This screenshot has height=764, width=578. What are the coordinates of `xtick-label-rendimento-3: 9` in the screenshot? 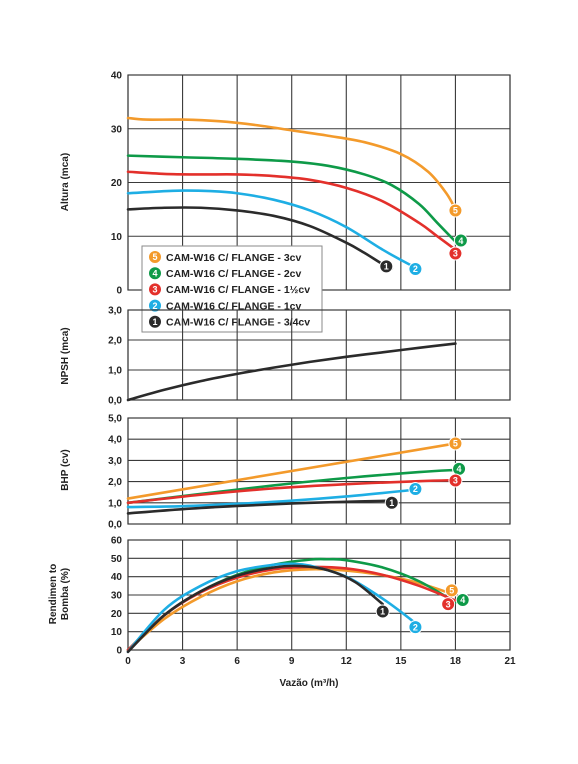 It's located at (292, 661).